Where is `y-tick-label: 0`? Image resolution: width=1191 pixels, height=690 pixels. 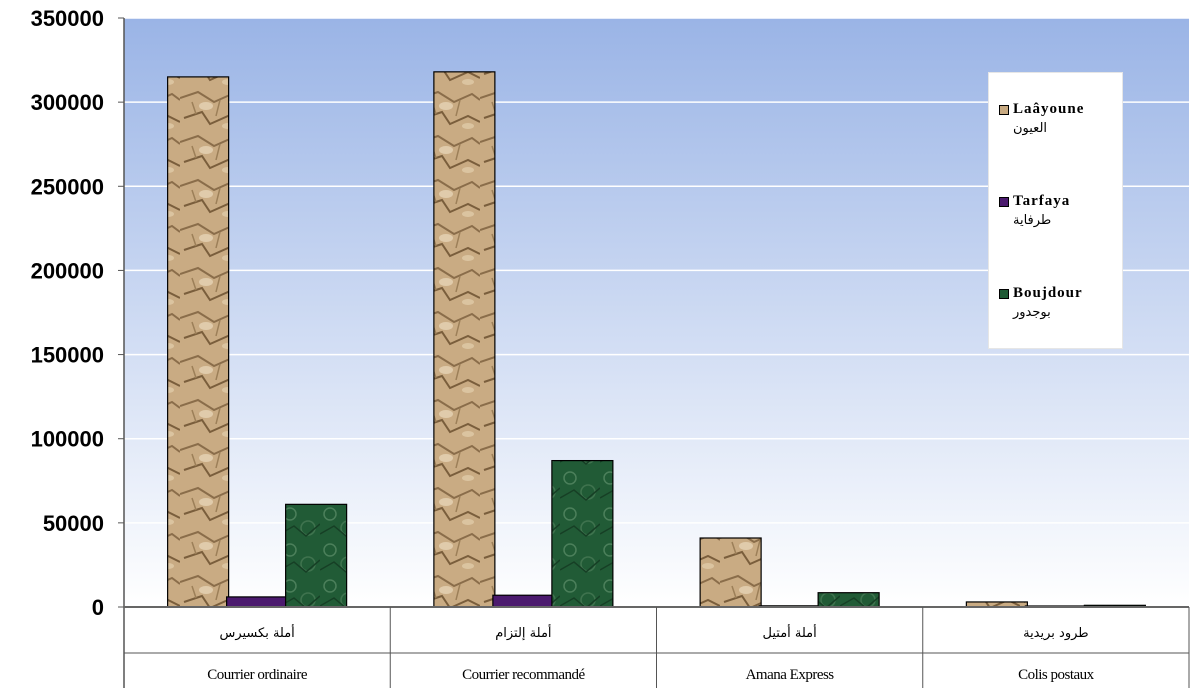
y-tick-label: 0 is located at coordinates (98, 607).